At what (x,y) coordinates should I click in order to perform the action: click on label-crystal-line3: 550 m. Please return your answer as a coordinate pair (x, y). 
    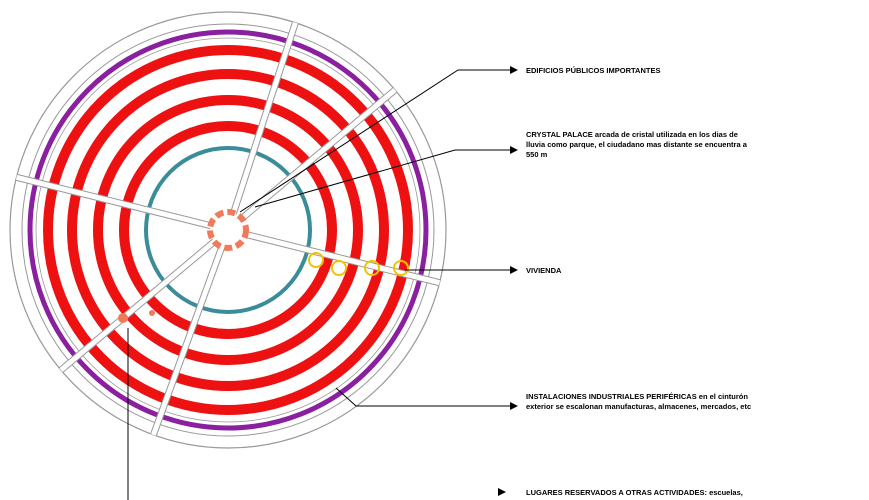
    Looking at the image, I should click on (537, 154).